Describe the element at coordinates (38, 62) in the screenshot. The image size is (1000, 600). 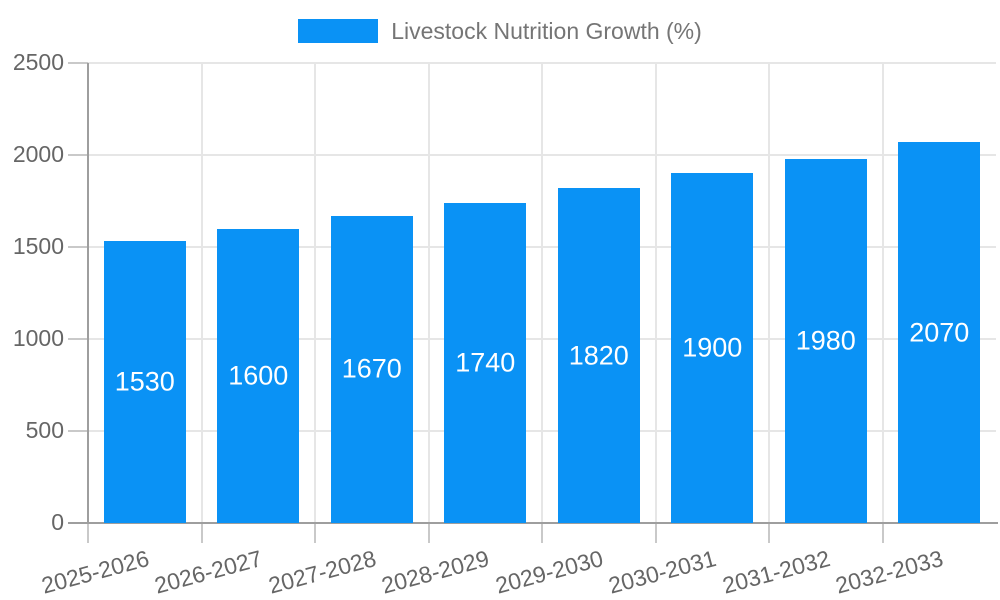
I see `y-axis-label: 2500` at that location.